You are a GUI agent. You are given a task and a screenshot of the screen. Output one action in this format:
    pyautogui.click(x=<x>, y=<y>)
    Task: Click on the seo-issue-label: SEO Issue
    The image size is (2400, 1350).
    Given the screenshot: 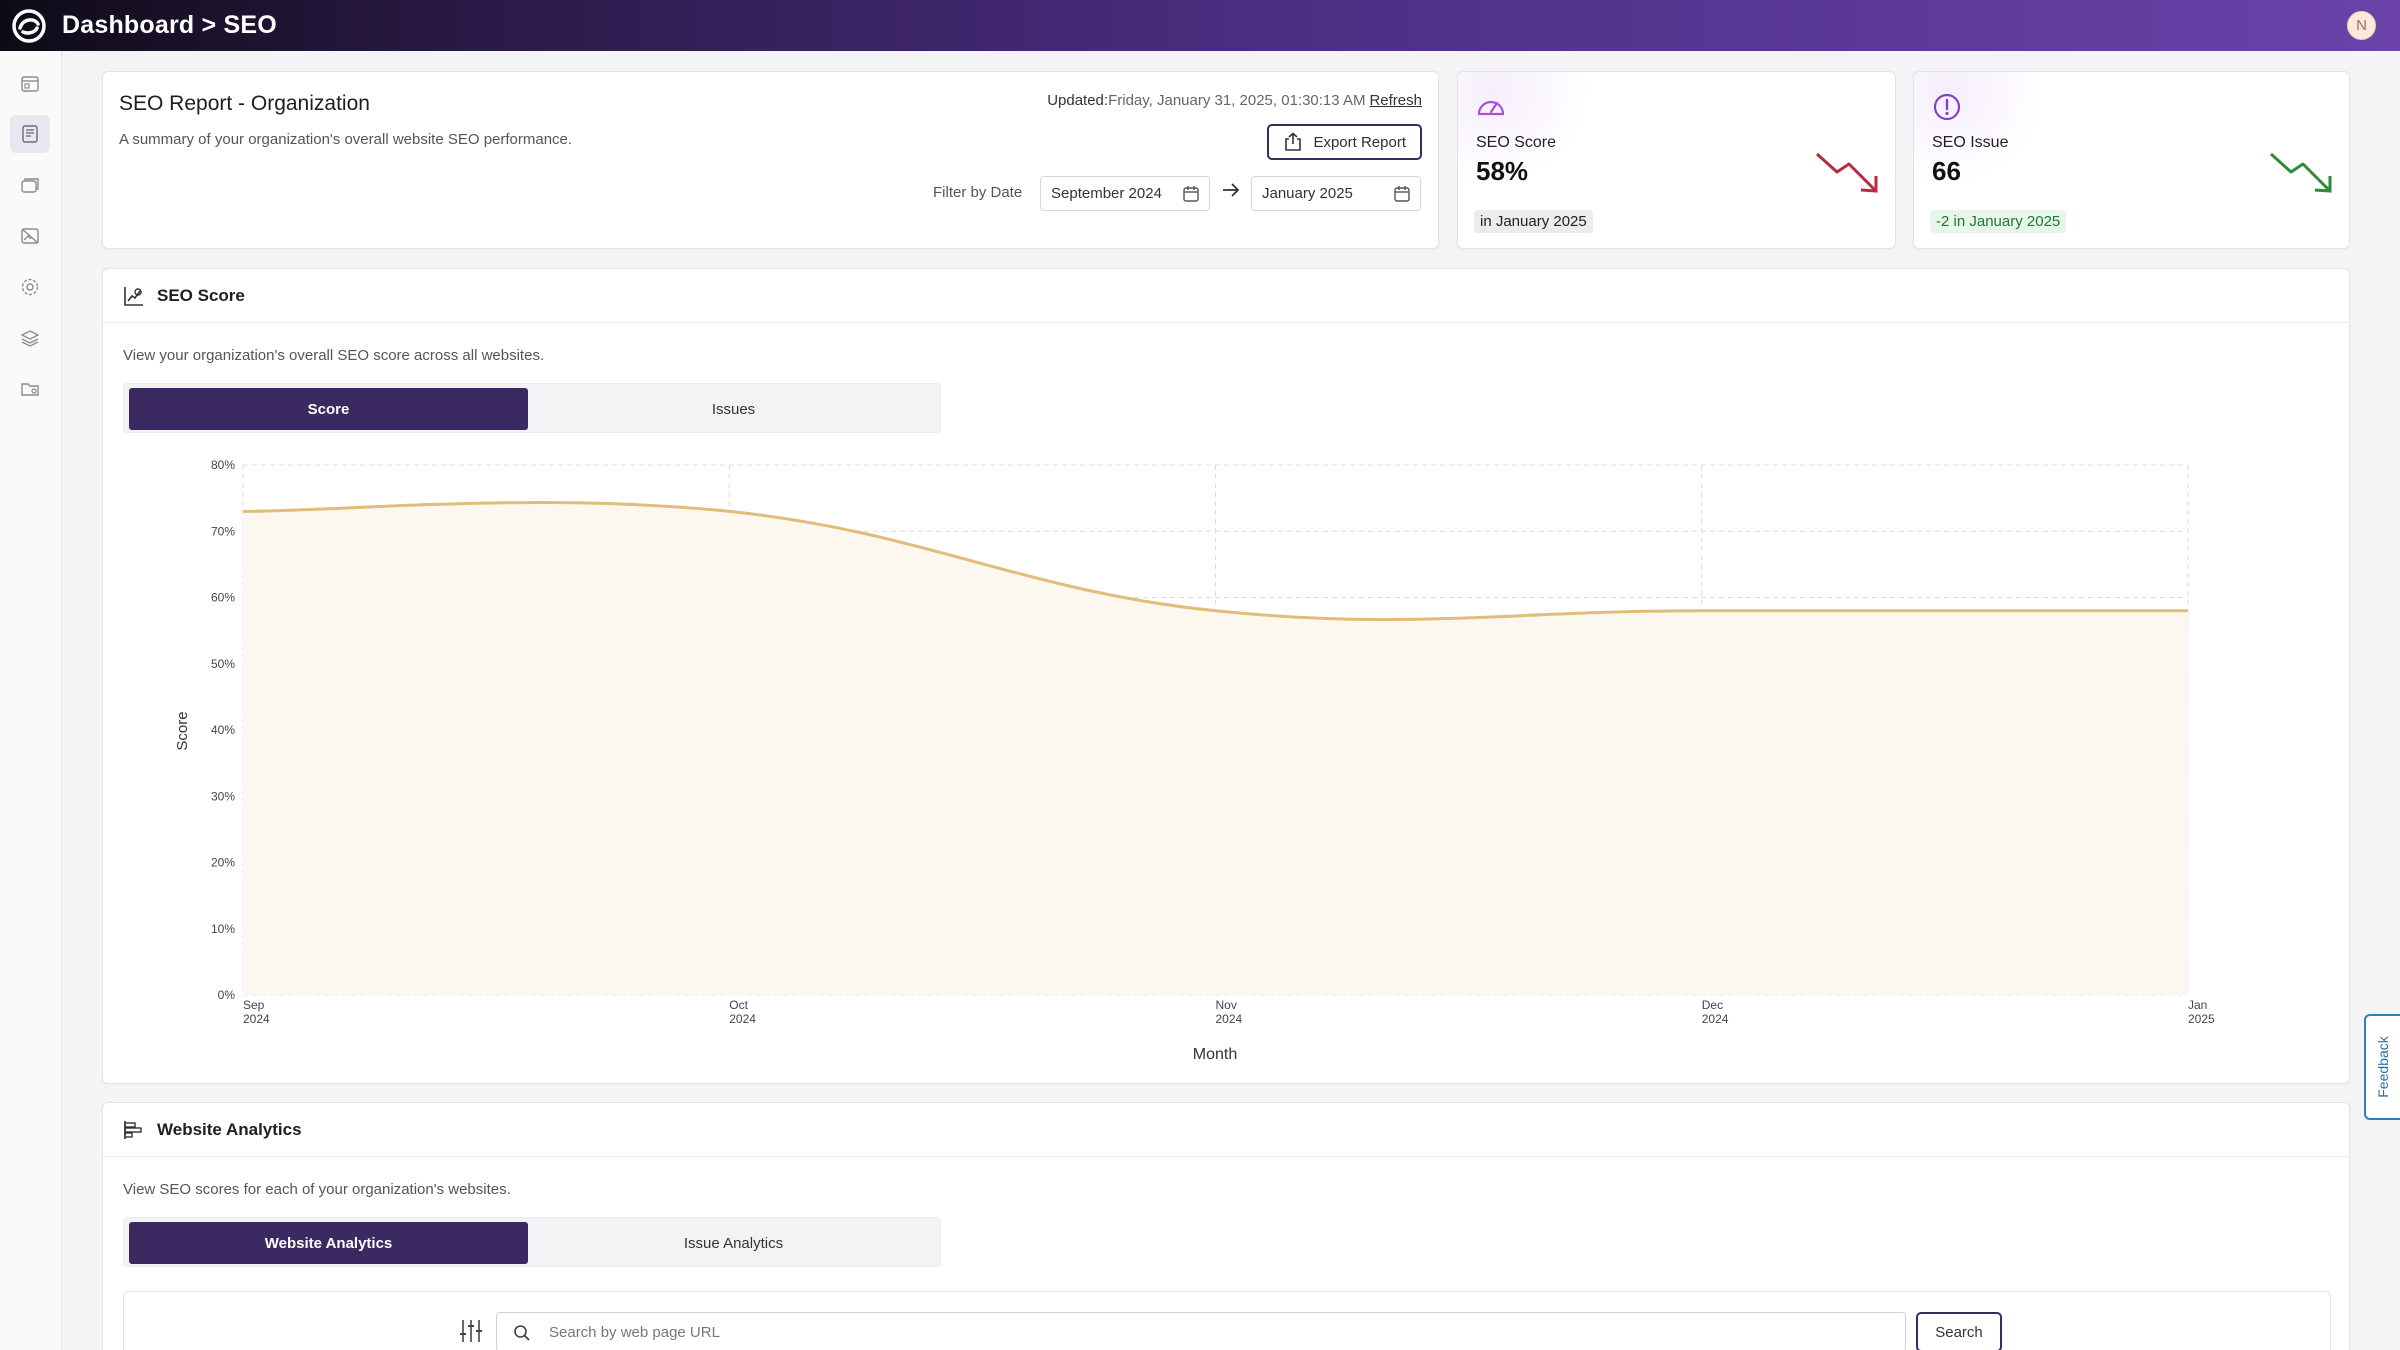 What is the action you would take?
    pyautogui.click(x=1970, y=142)
    